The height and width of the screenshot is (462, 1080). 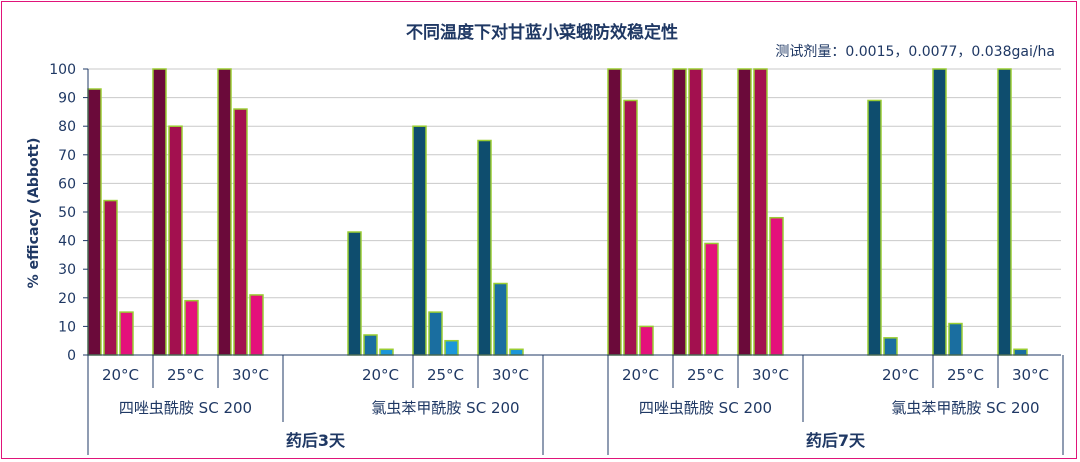 I want to click on y-tick-label: 20, so click(x=67, y=299).